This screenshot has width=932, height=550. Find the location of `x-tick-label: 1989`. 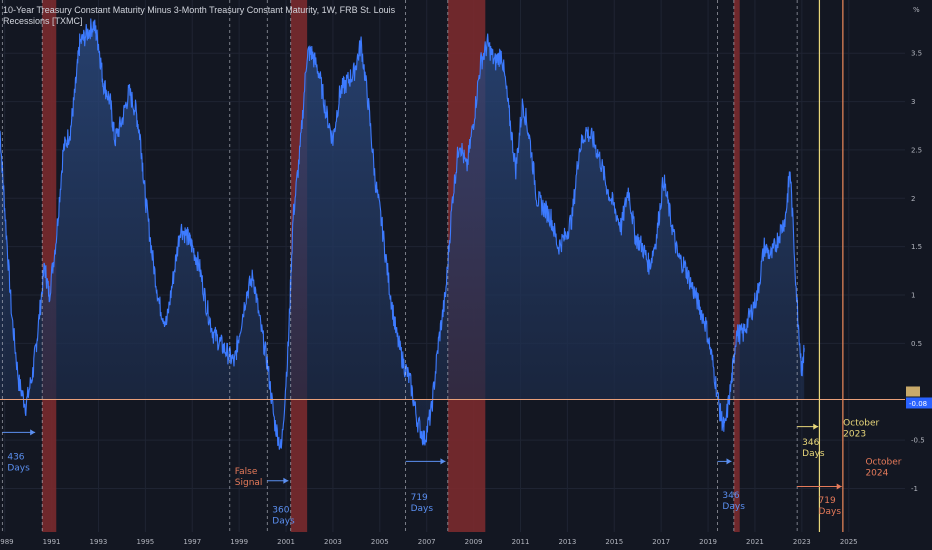

x-tick-label: 1989 is located at coordinates (7, 542).